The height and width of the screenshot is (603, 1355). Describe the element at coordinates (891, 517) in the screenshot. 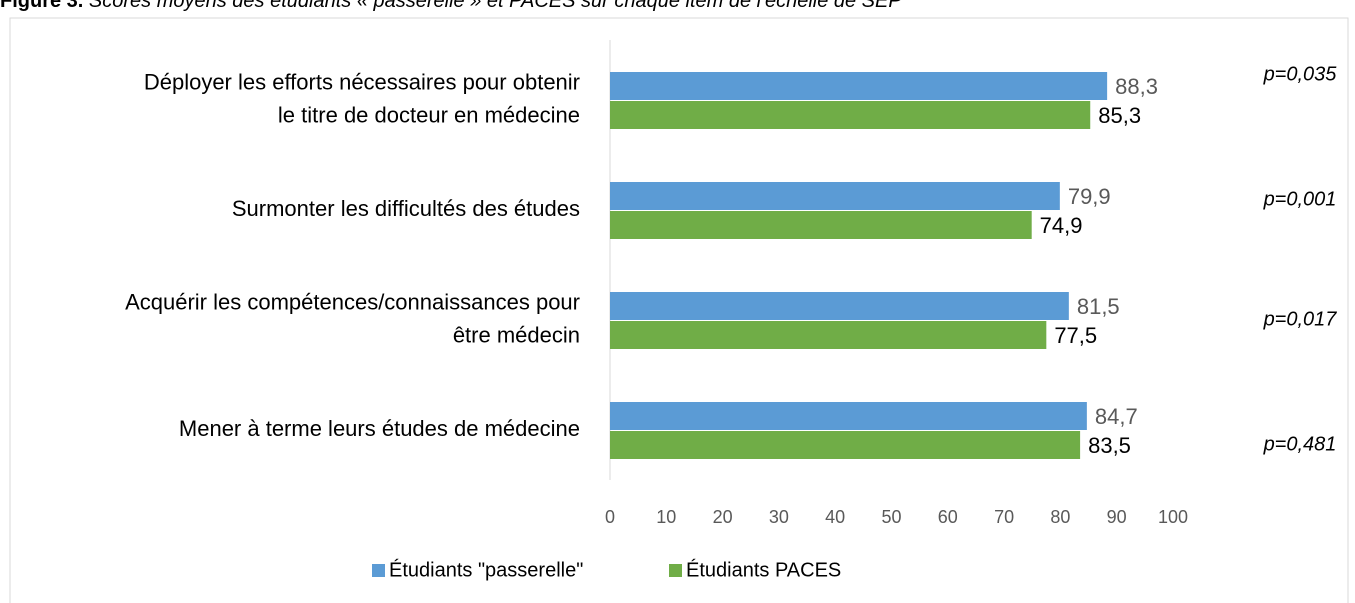

I see `x-tick-label: 50` at that location.